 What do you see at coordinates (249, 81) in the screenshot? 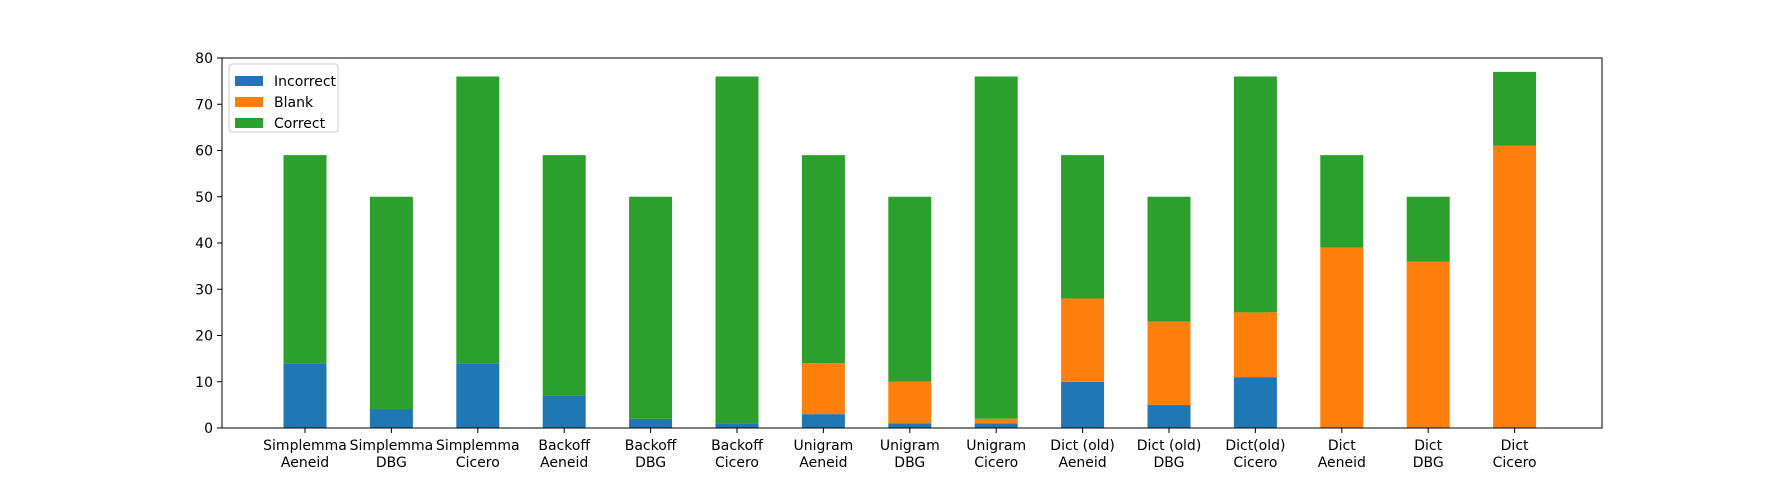
I see `legend-swatch-incorrect` at bounding box center [249, 81].